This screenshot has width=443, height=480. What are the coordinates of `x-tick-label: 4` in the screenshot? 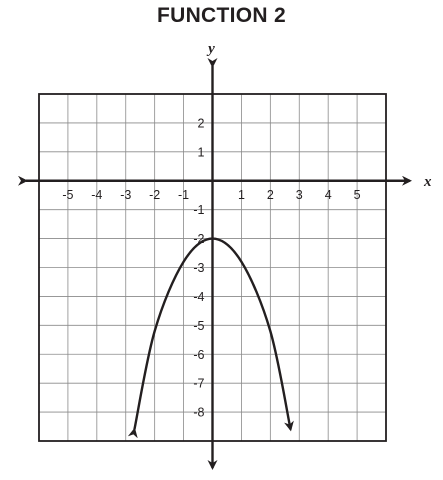 It's located at (328, 195).